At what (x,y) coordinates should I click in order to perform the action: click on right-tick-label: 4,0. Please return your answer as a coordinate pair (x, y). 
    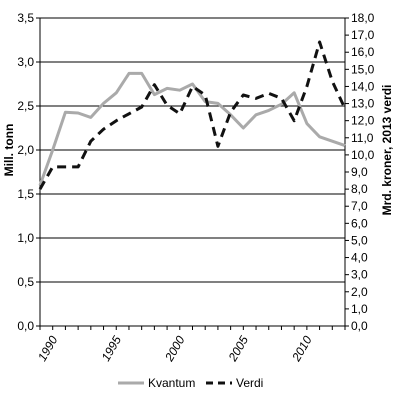
    Looking at the image, I should click on (359, 258).